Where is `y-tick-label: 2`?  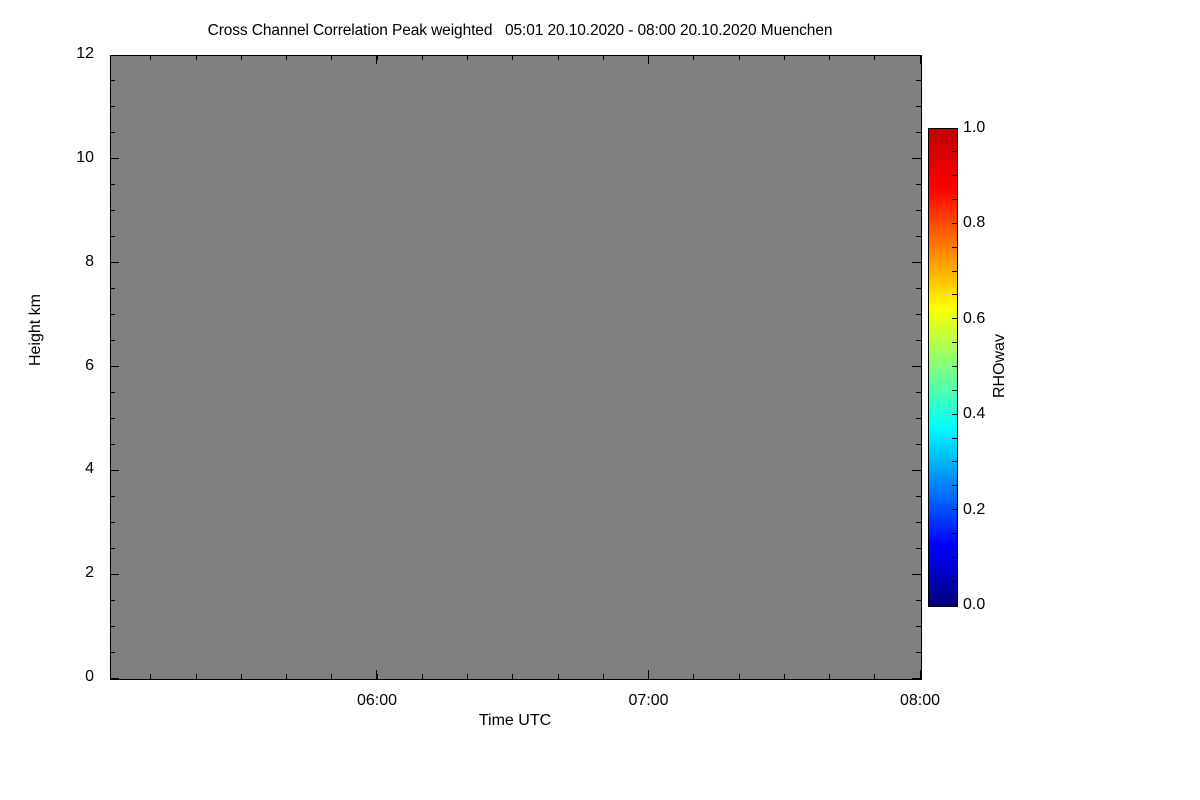 y-tick-label: 2 is located at coordinates (89, 573).